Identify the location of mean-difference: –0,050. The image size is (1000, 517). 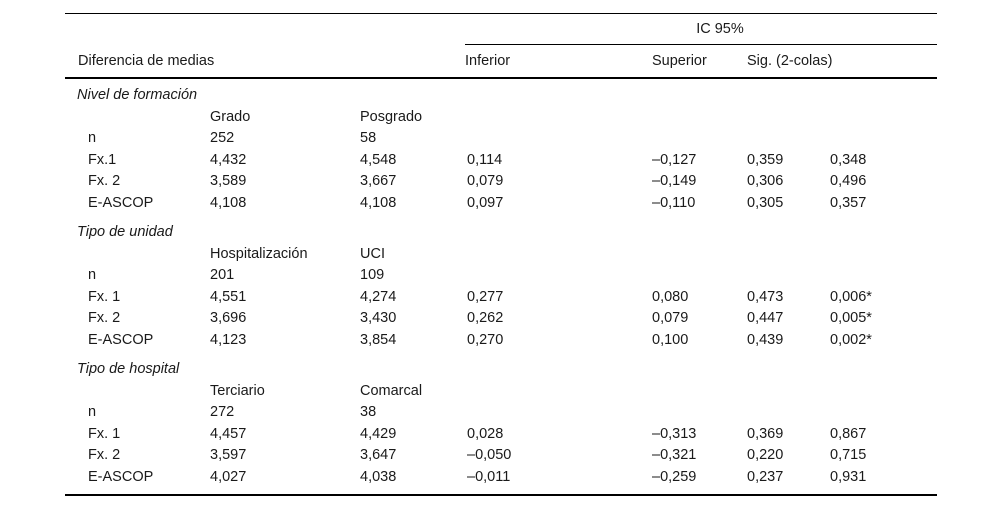
(489, 455).